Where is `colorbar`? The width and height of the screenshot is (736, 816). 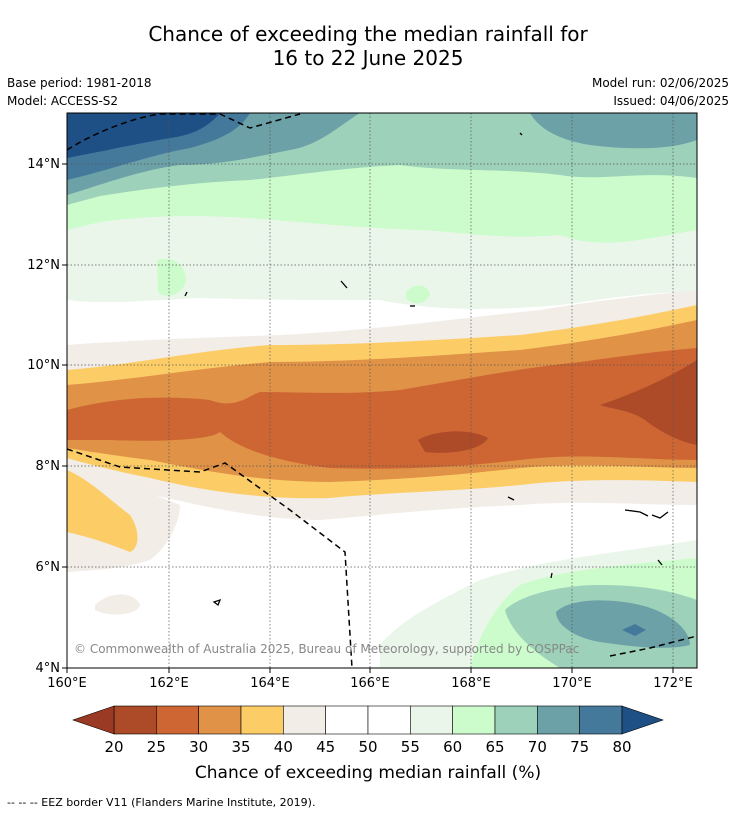
colorbar is located at coordinates (368, 720).